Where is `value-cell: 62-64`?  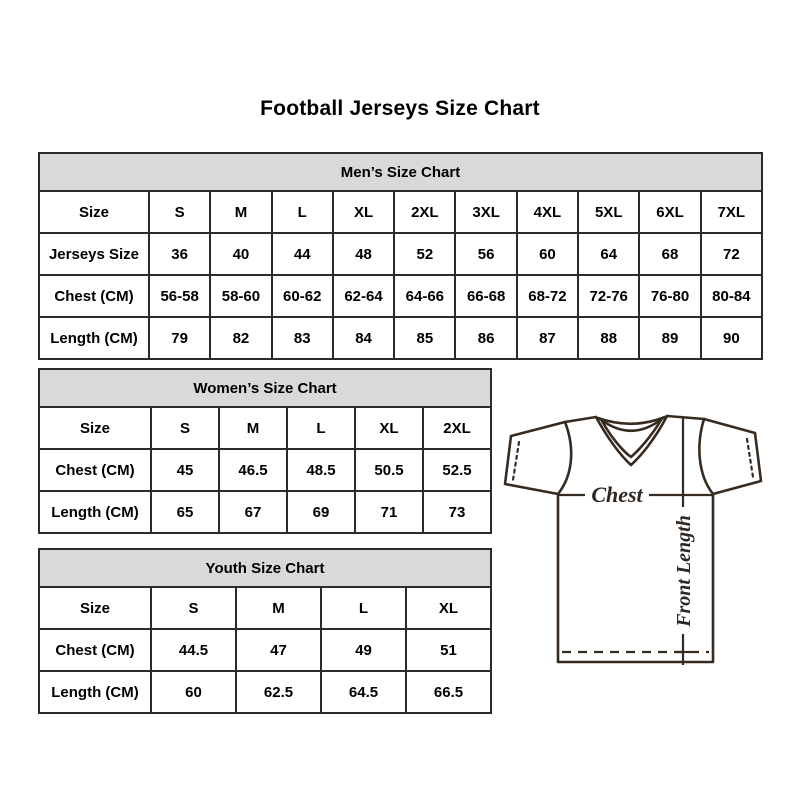
value-cell: 62-64 is located at coordinates (363, 296).